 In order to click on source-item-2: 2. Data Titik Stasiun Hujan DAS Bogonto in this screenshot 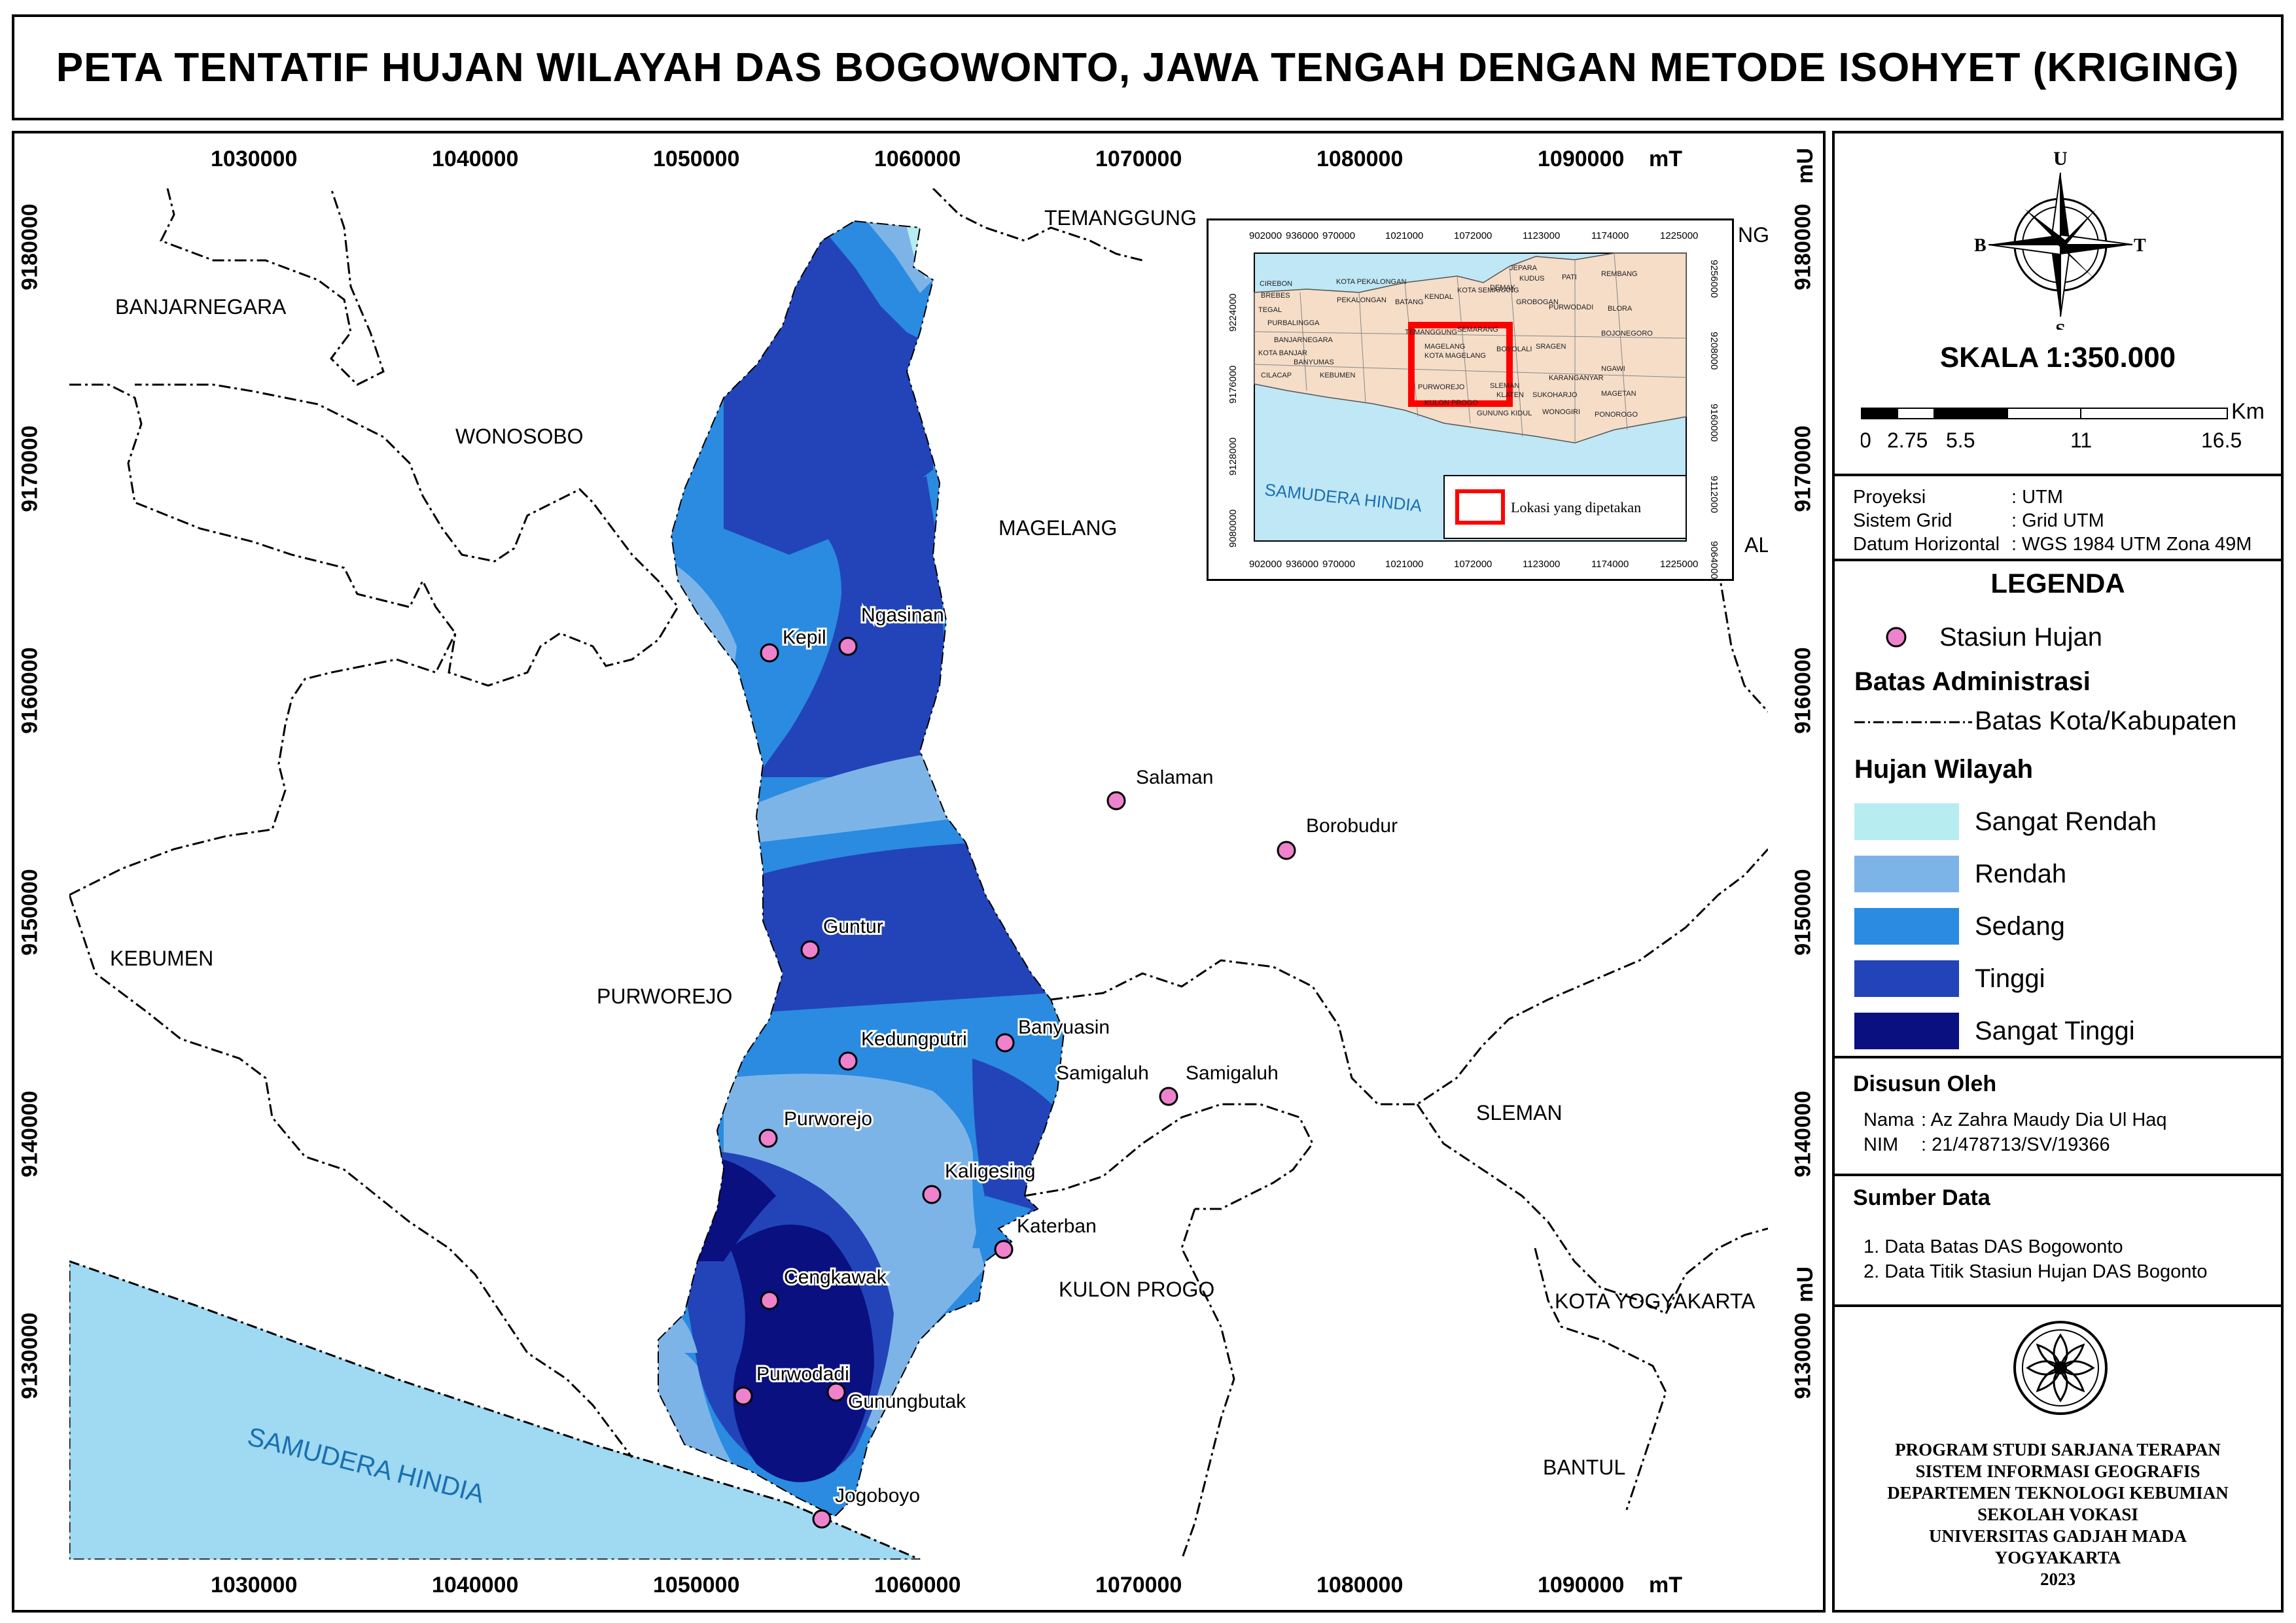, I will do `click(2035, 1271)`.